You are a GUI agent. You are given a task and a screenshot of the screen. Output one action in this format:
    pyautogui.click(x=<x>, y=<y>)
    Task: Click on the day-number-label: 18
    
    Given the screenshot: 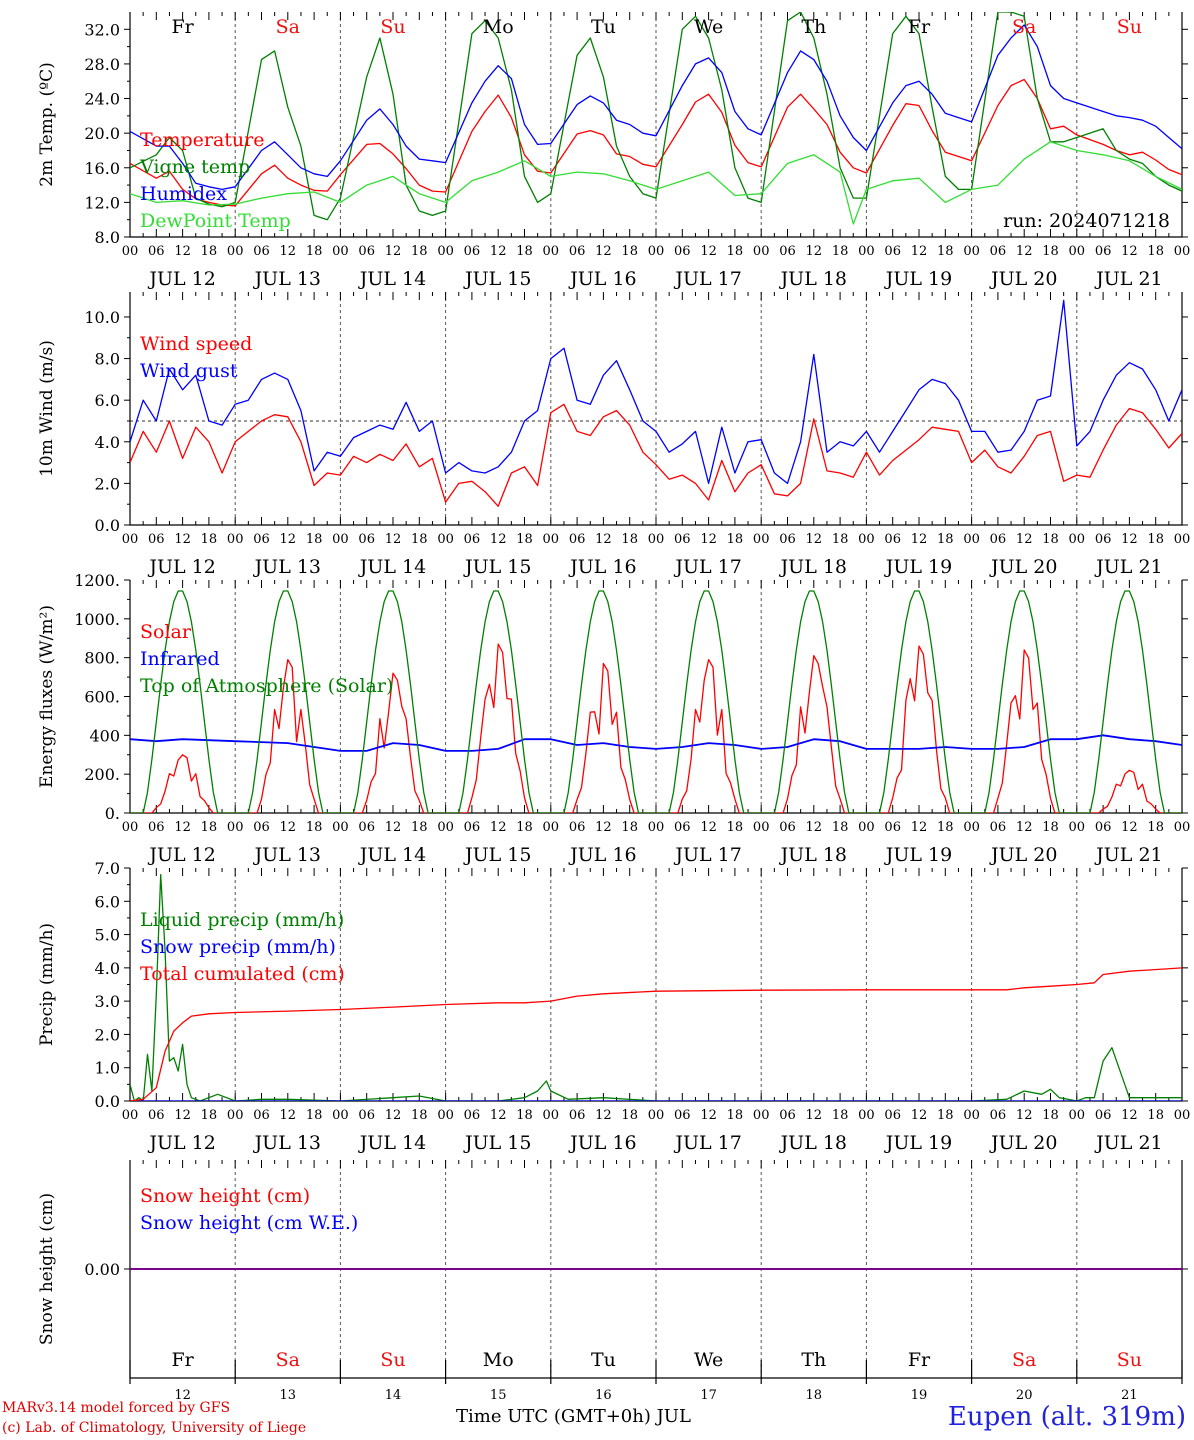 What is the action you would take?
    pyautogui.click(x=814, y=1395)
    